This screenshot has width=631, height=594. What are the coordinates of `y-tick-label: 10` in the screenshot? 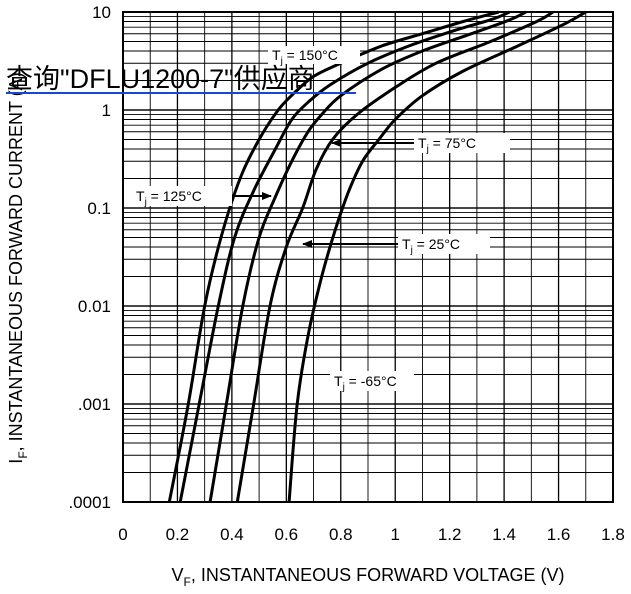 It's located at (101, 12).